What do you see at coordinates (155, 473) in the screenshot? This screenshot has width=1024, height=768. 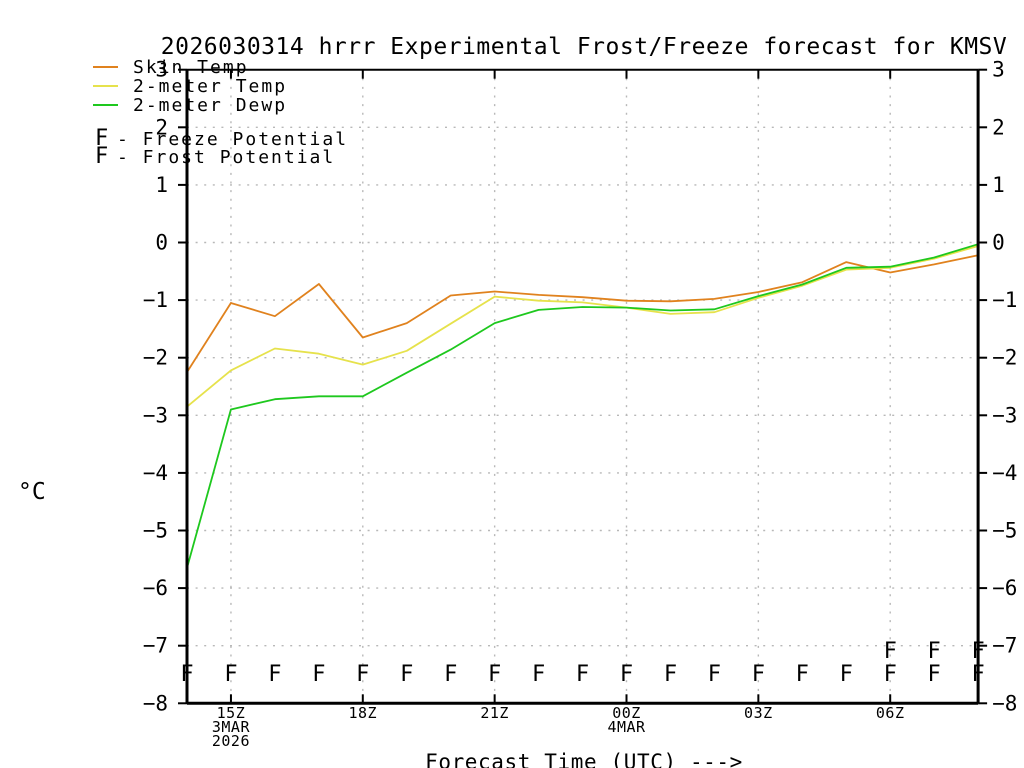 I see `y-tick-label-left: −4` at bounding box center [155, 473].